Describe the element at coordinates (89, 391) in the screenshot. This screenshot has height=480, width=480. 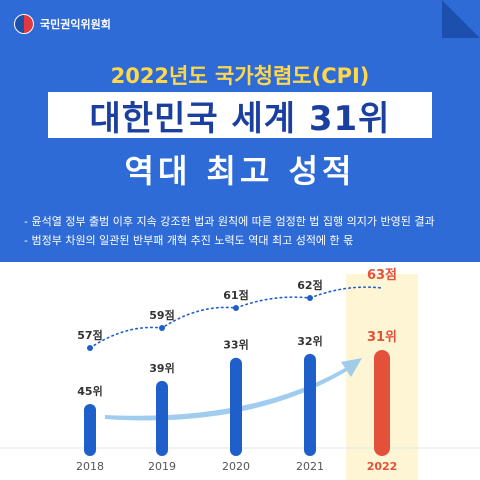
I see `rank-label: 45위` at that location.